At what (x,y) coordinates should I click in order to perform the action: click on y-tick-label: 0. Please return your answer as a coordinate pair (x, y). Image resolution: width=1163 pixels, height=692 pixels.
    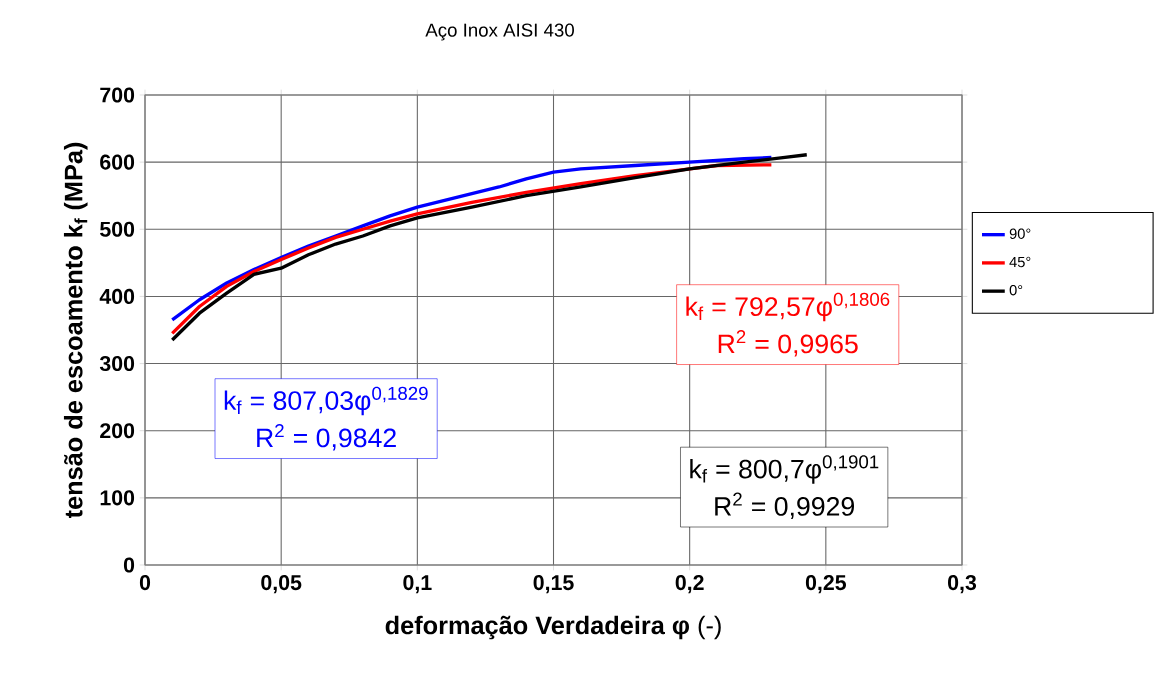
    Looking at the image, I should click on (129, 565).